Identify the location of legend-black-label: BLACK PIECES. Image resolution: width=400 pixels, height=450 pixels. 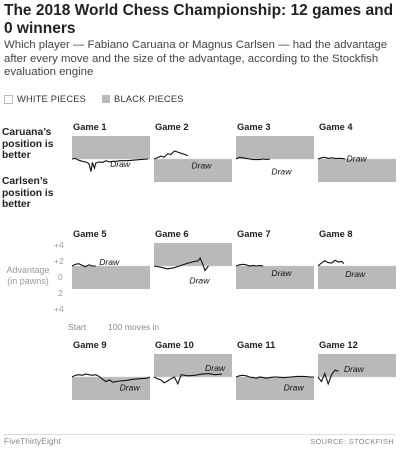
(149, 99).